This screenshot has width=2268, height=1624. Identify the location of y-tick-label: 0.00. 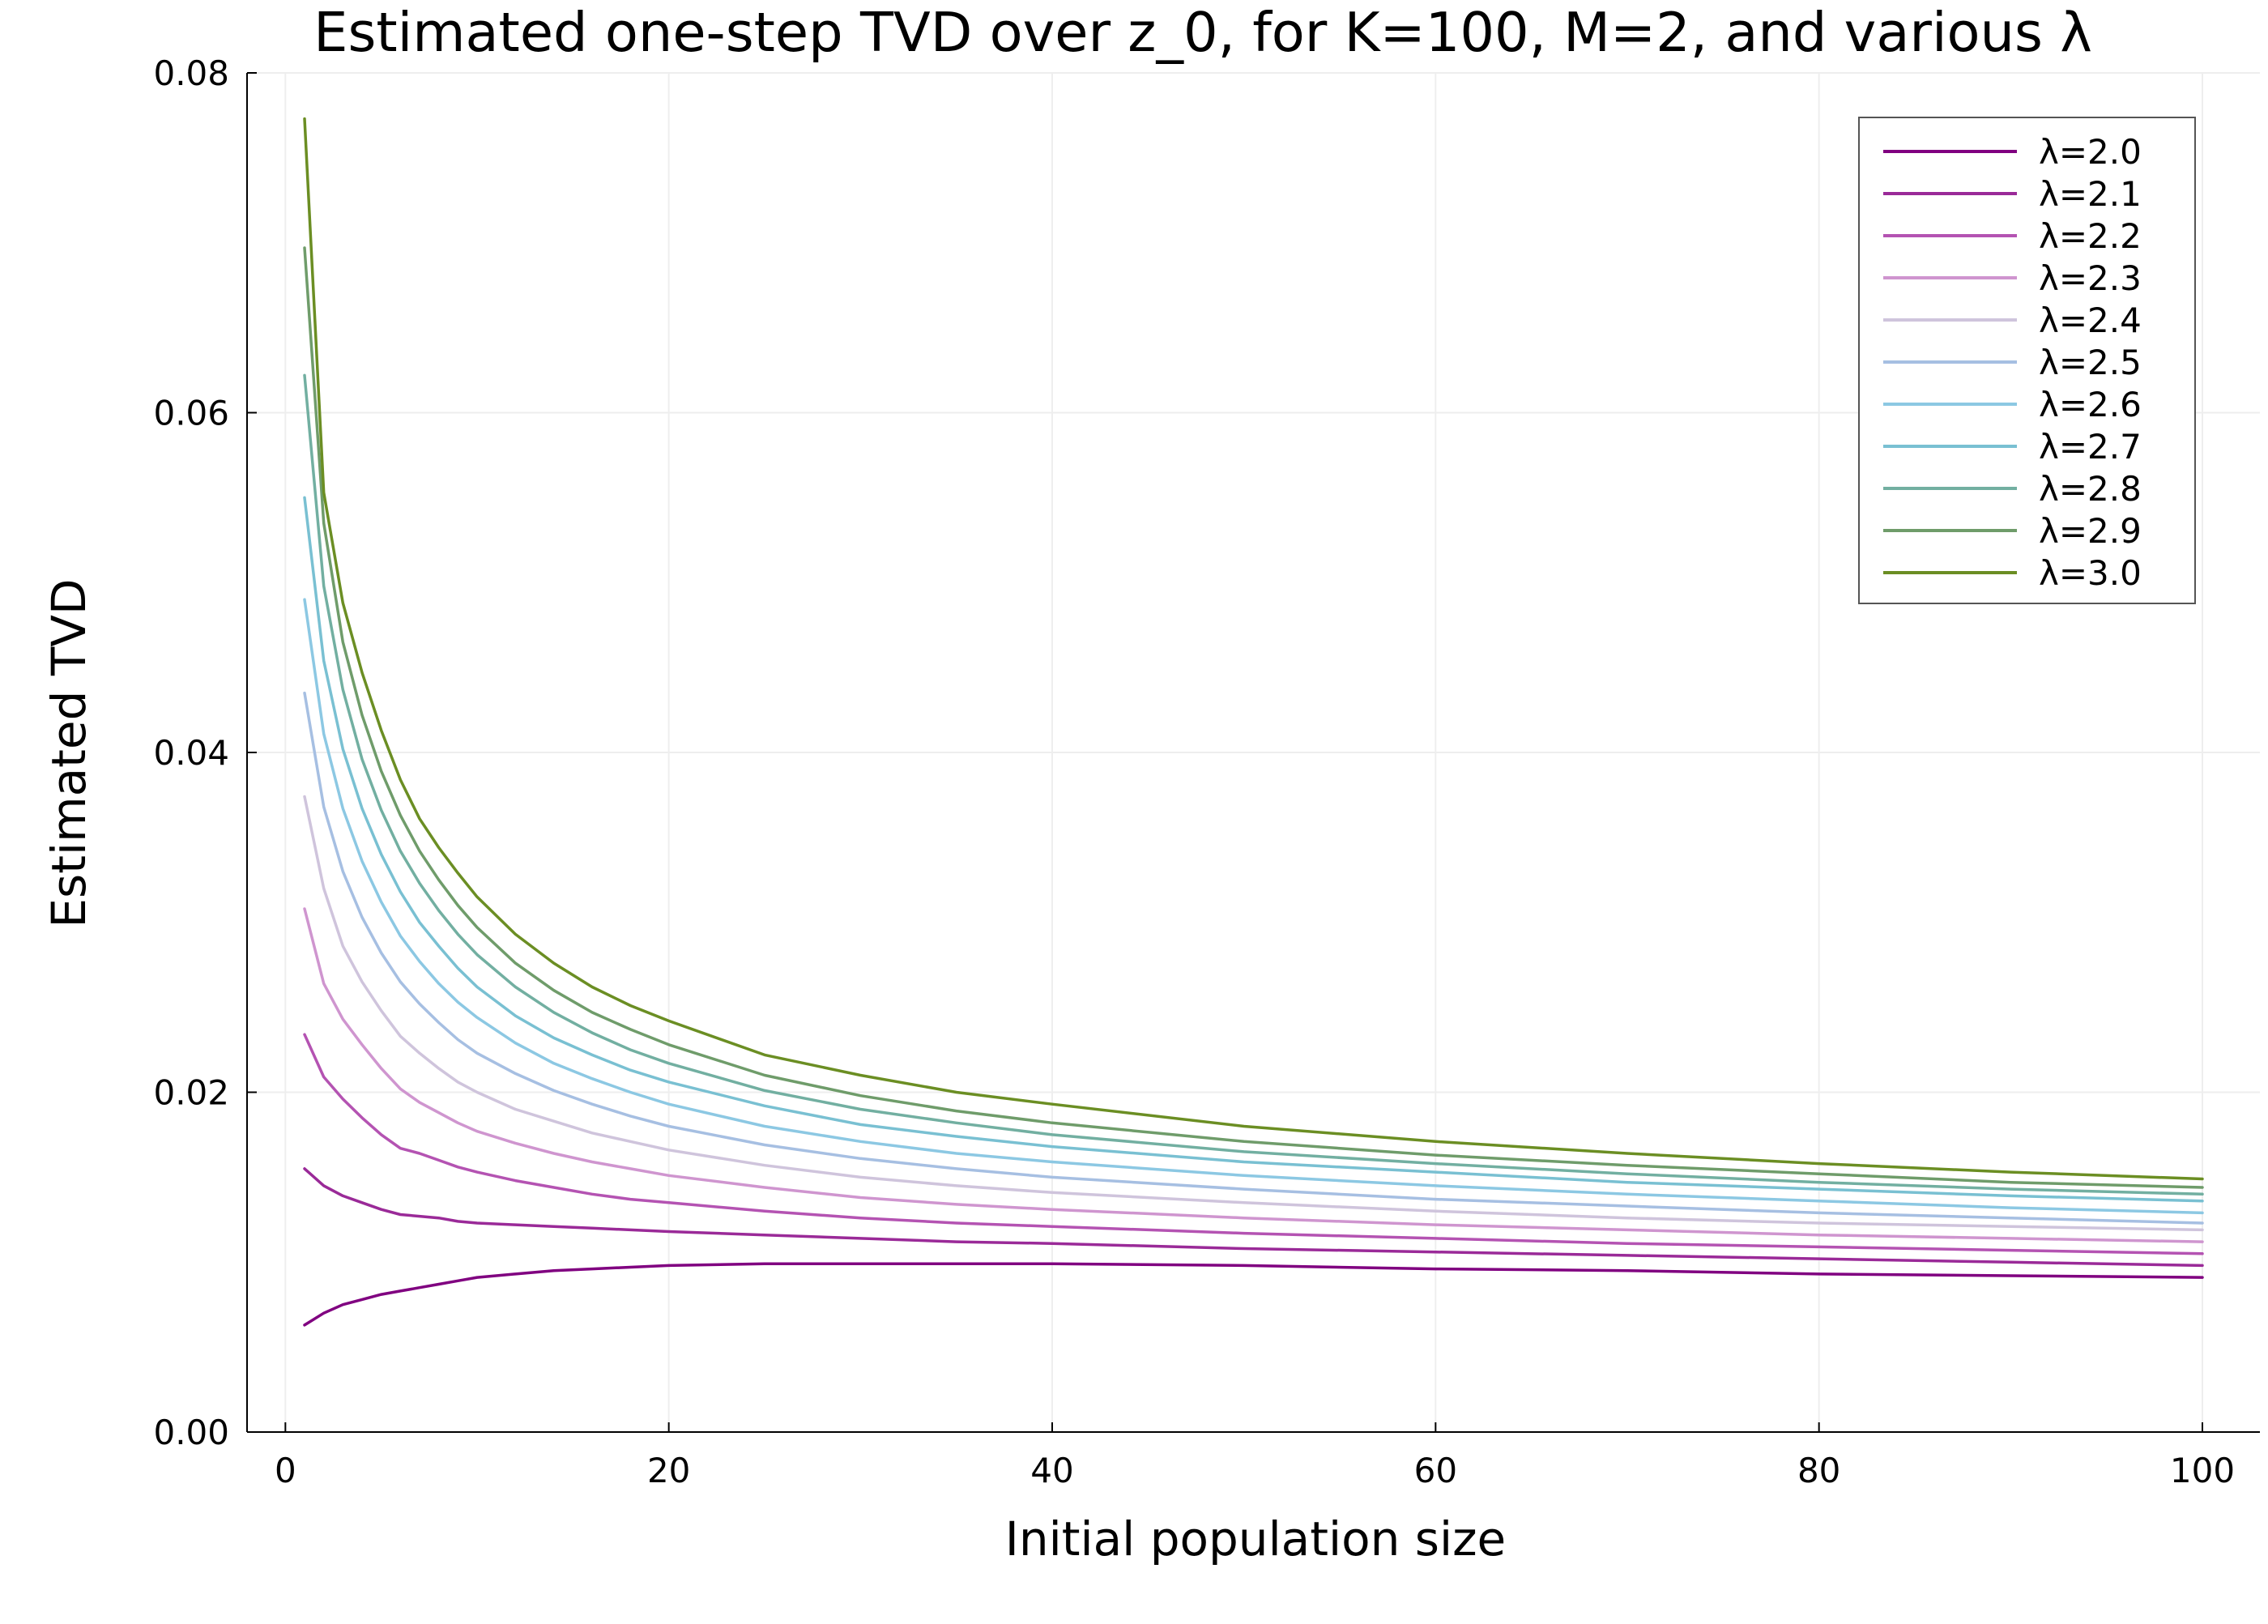
(191, 1432).